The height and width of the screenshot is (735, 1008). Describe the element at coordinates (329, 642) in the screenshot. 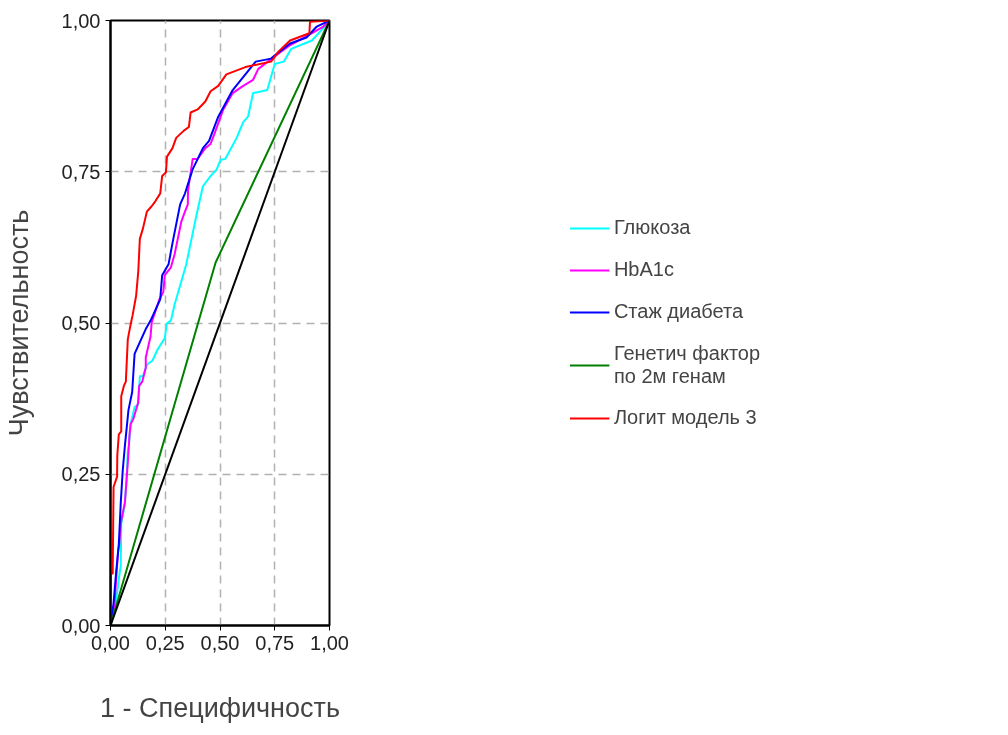

I see `x-tick-label: 1,00` at that location.